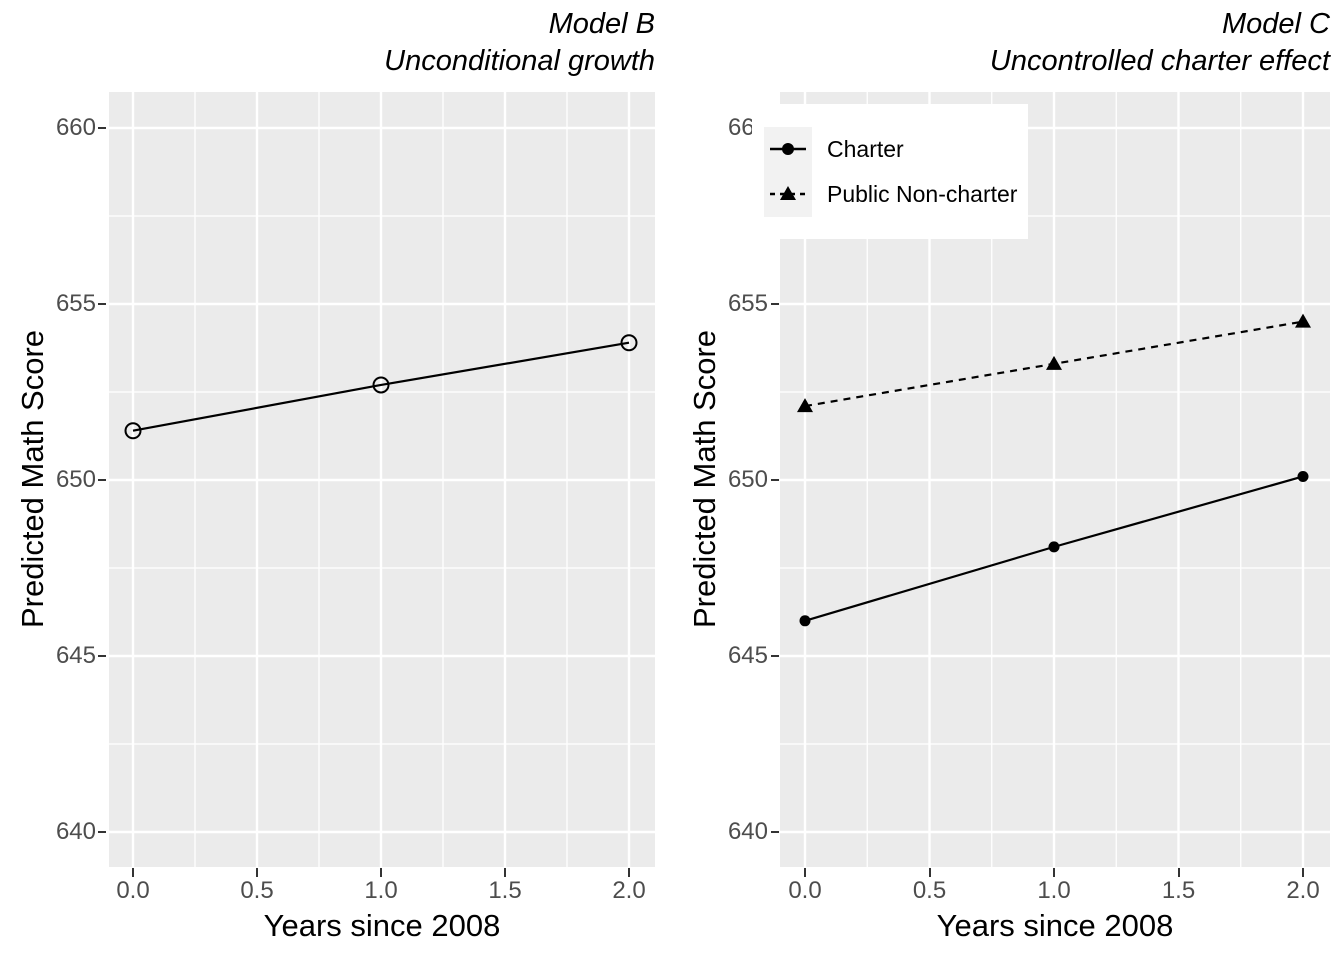 The width and height of the screenshot is (1344, 960). I want to click on charter-key-icon, so click(788, 149).